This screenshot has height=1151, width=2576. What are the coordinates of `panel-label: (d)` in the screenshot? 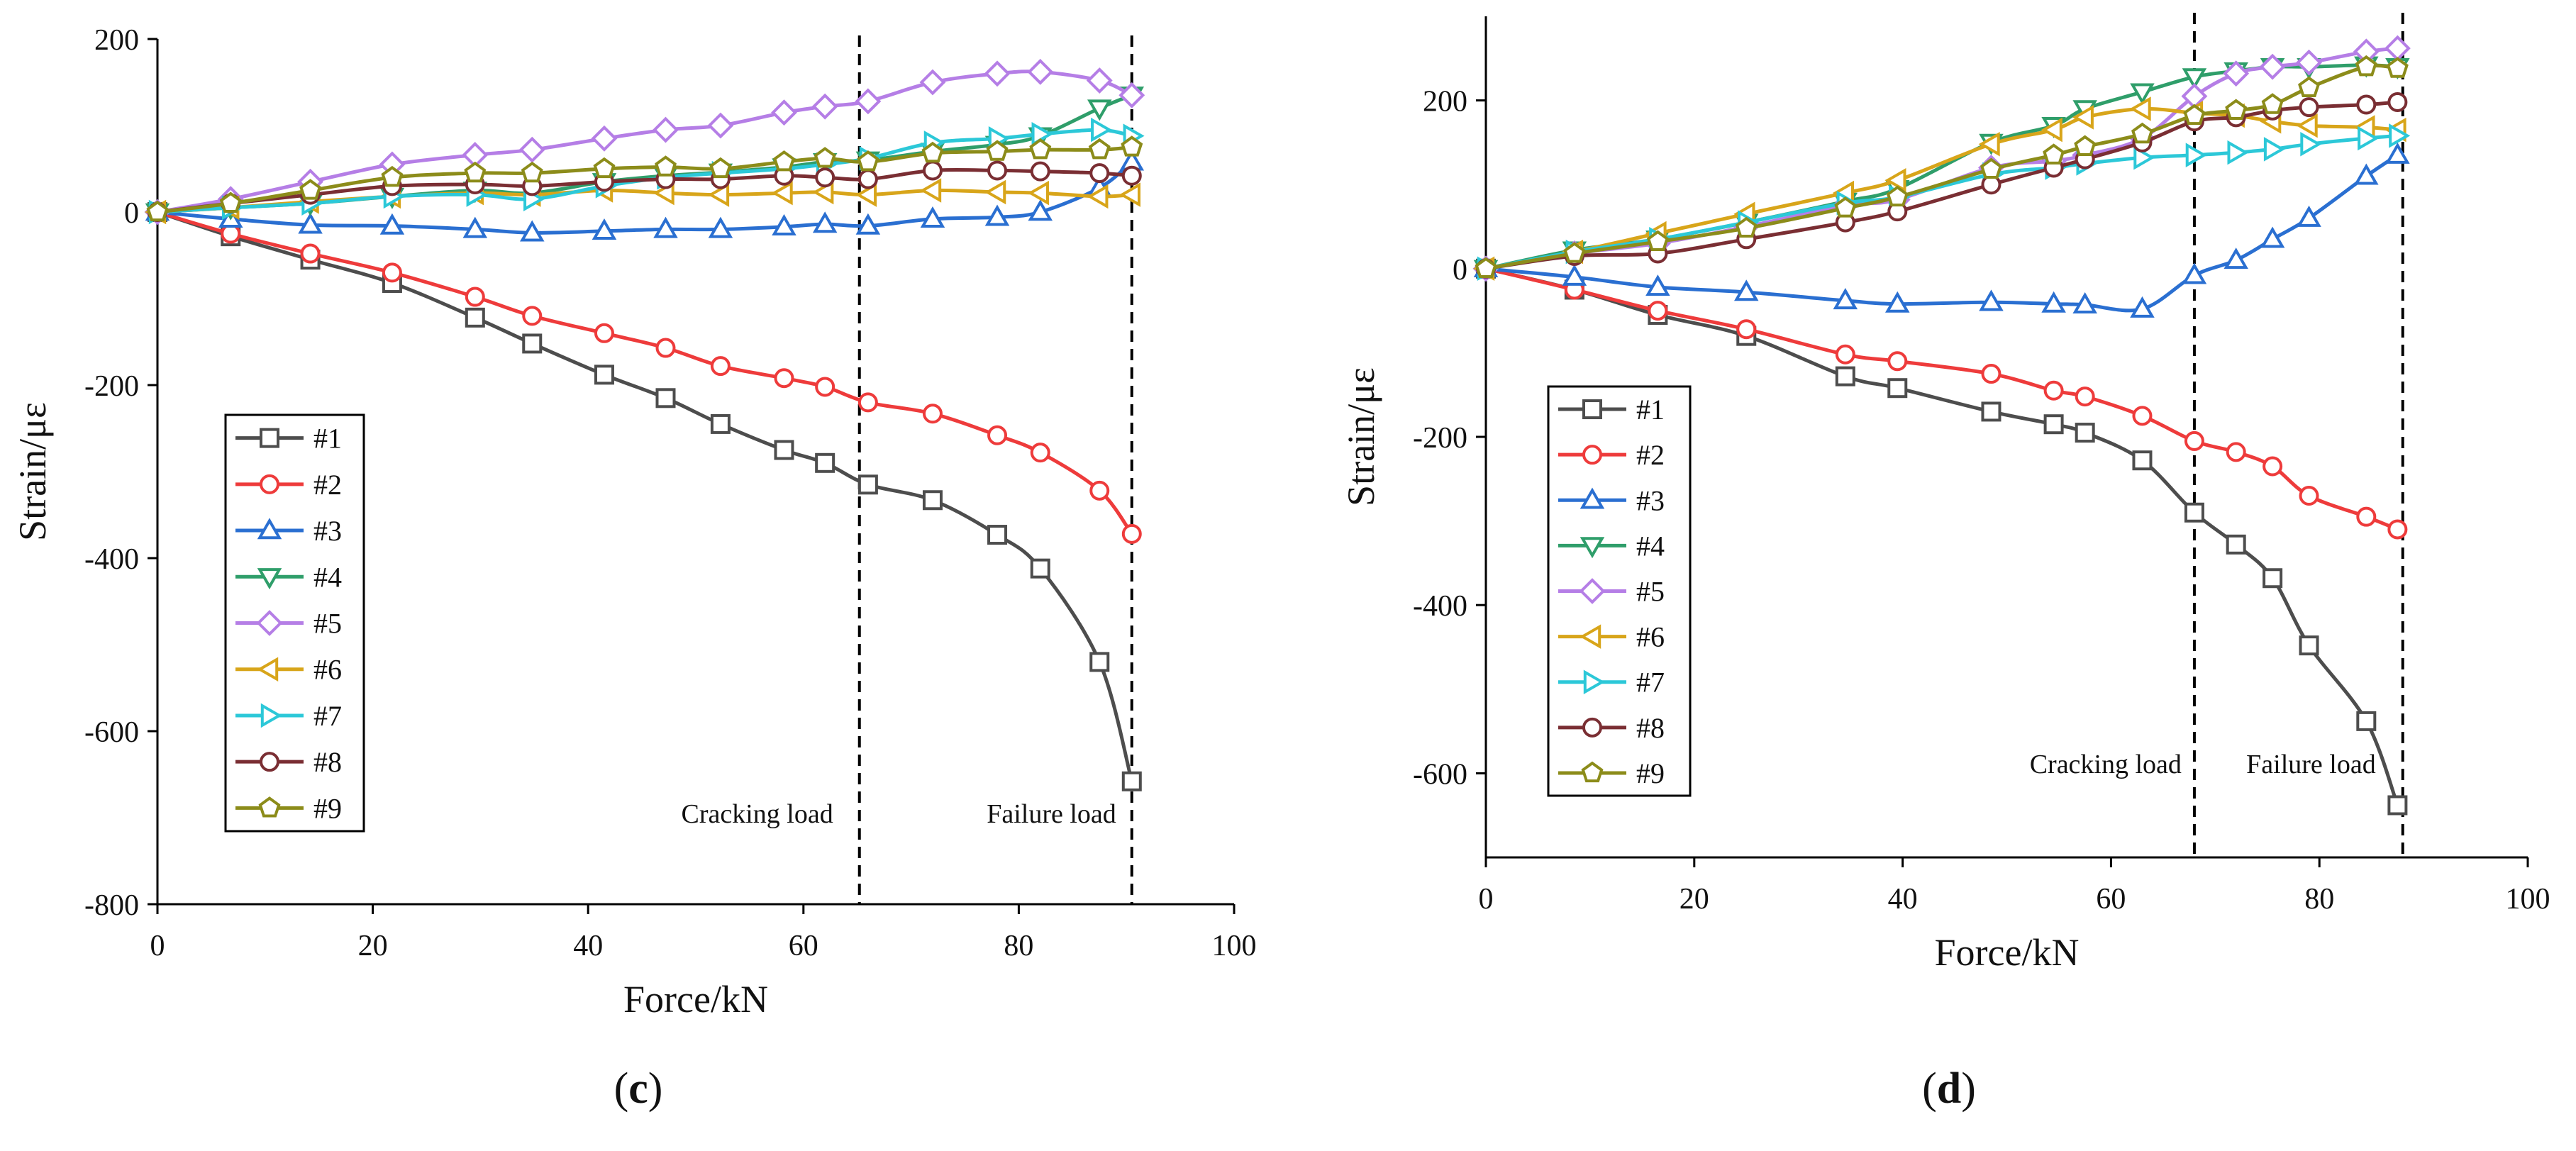 It's located at (1949, 1088).